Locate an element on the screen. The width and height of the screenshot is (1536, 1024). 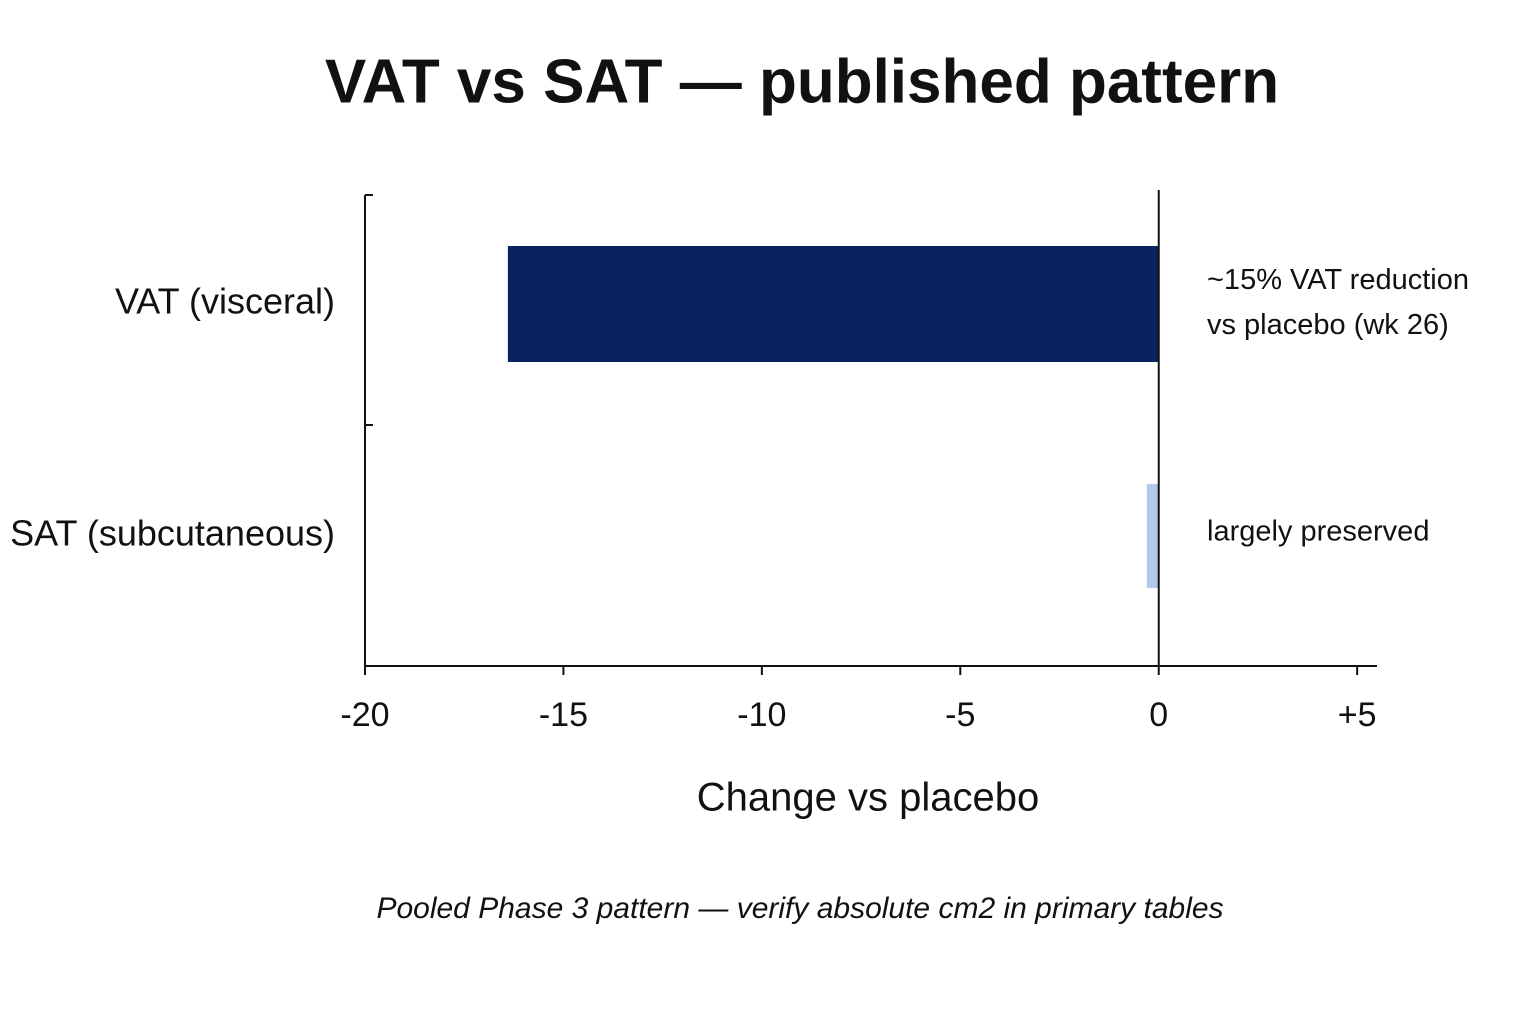
x-tick-label: +5 is located at coordinates (1357, 715).